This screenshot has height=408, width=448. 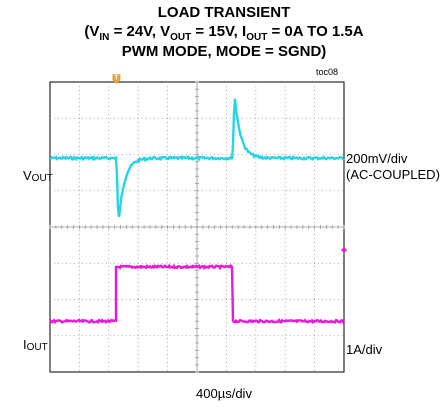 What do you see at coordinates (364, 349) in the screenshot?
I see `iout-scale: 1A/div` at bounding box center [364, 349].